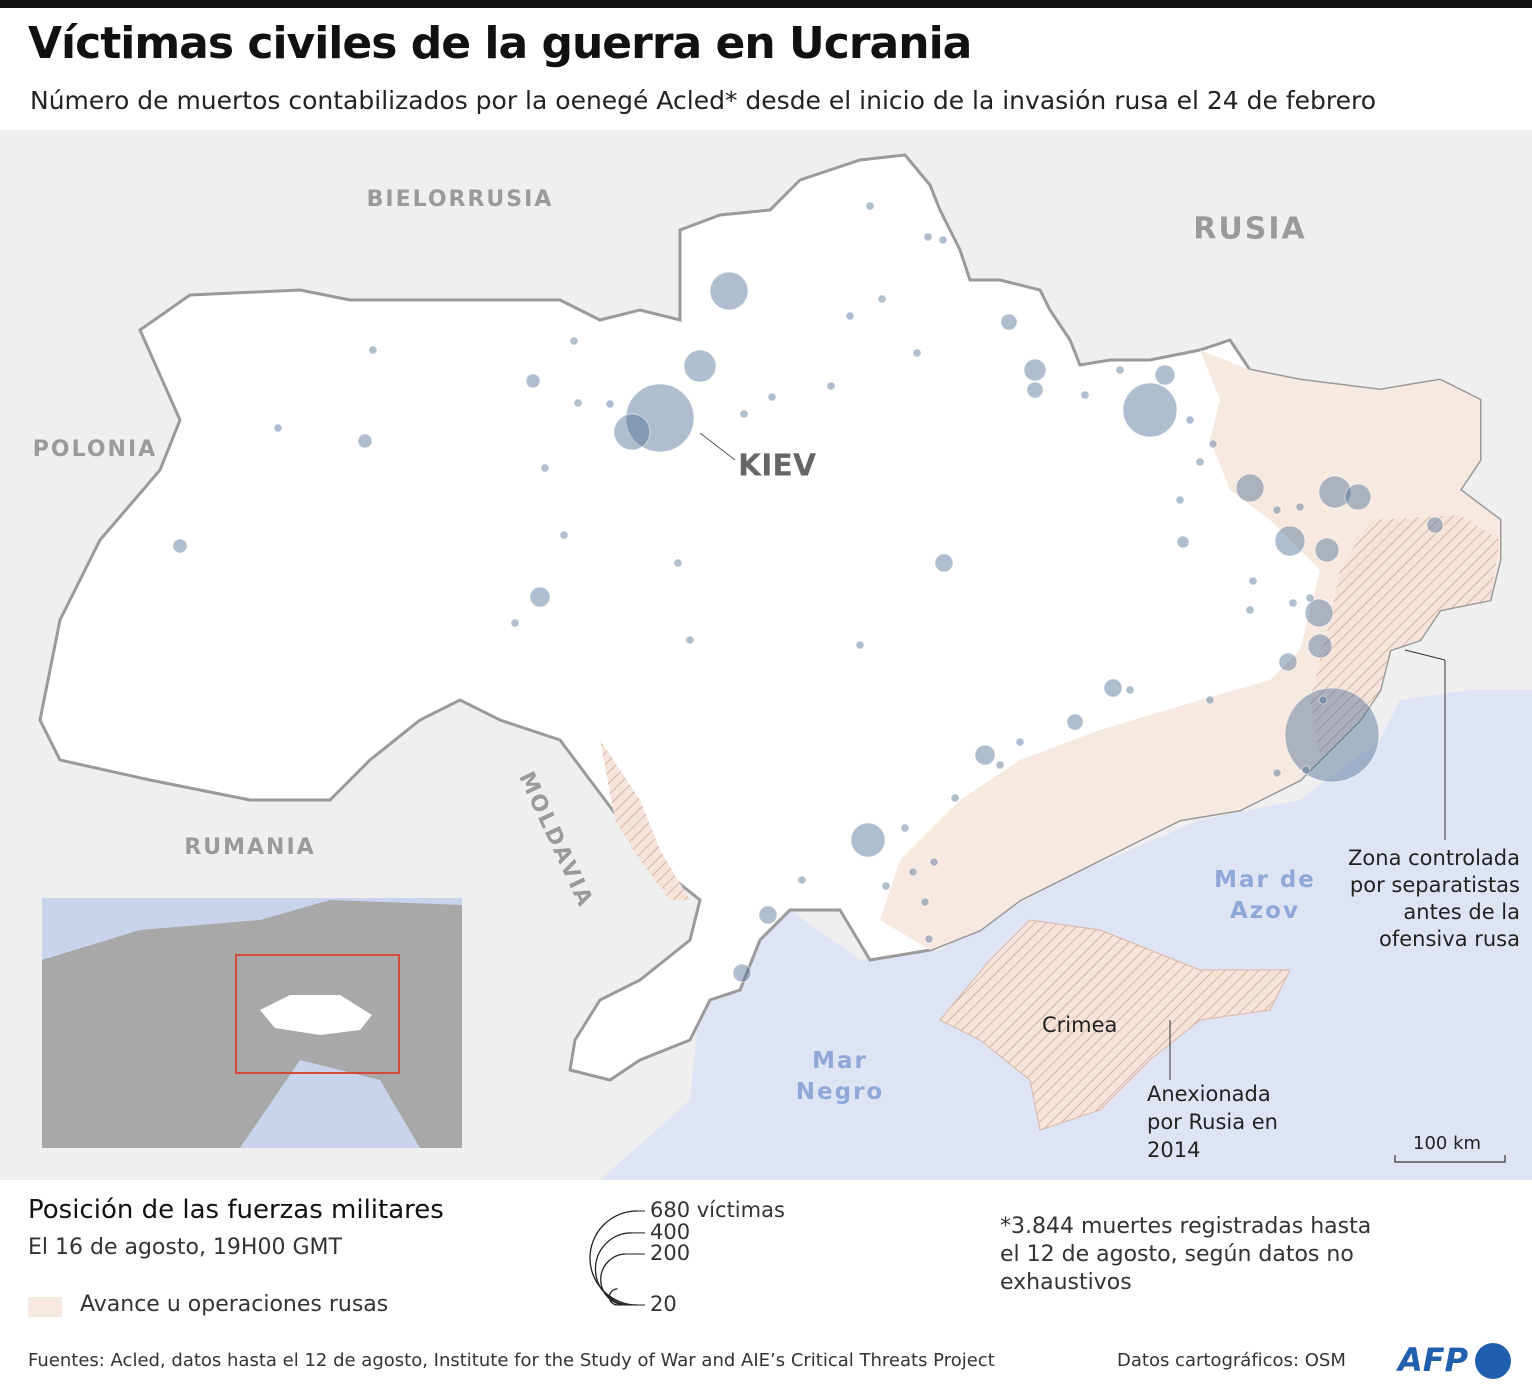 The height and width of the screenshot is (1396, 1532). I want to click on scale-label: 100 km, so click(1447, 1143).